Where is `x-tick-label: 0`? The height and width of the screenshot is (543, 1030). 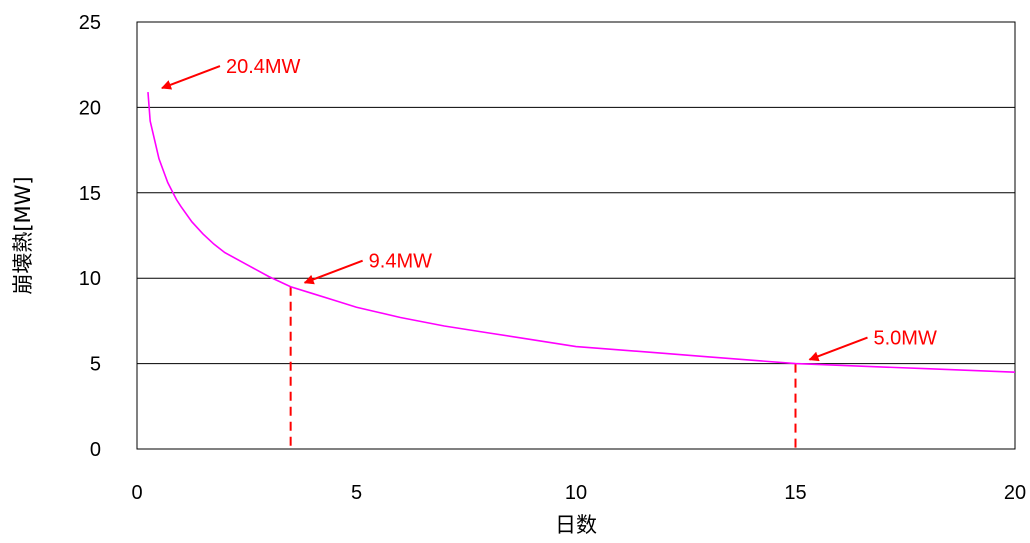
x-tick-label: 0 is located at coordinates (136, 493).